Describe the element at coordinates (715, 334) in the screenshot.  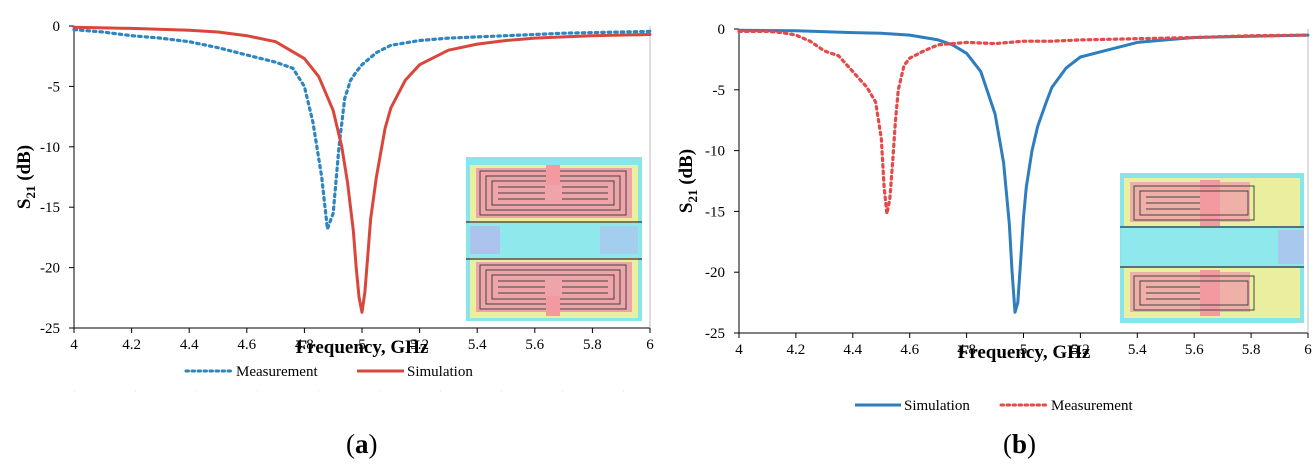
I see `chart-b-y-tick-label: -25` at that location.